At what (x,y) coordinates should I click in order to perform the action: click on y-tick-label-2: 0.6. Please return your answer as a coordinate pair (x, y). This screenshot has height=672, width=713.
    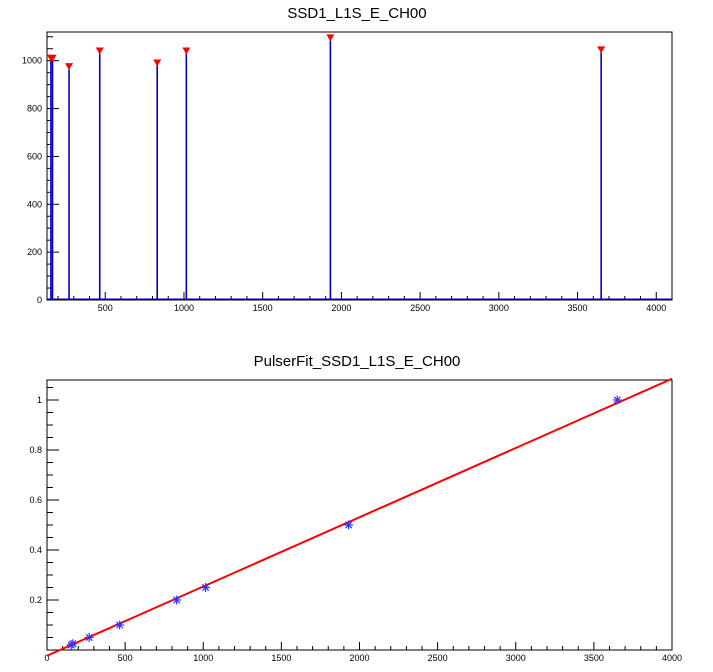
    Looking at the image, I should click on (35, 500).